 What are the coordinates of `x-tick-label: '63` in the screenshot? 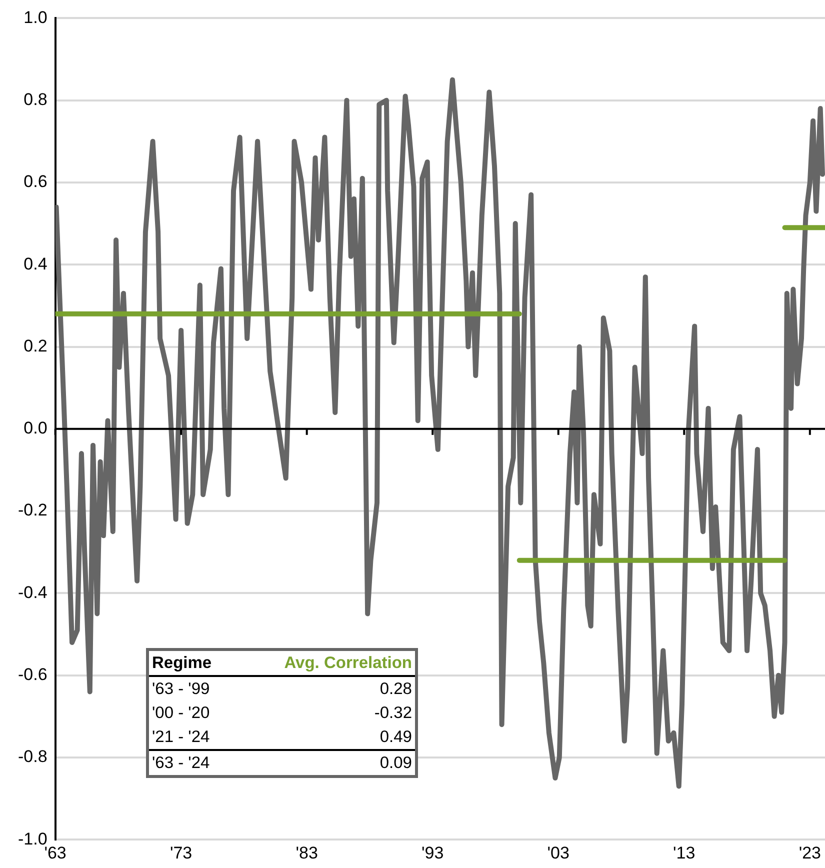 It's located at (55, 852).